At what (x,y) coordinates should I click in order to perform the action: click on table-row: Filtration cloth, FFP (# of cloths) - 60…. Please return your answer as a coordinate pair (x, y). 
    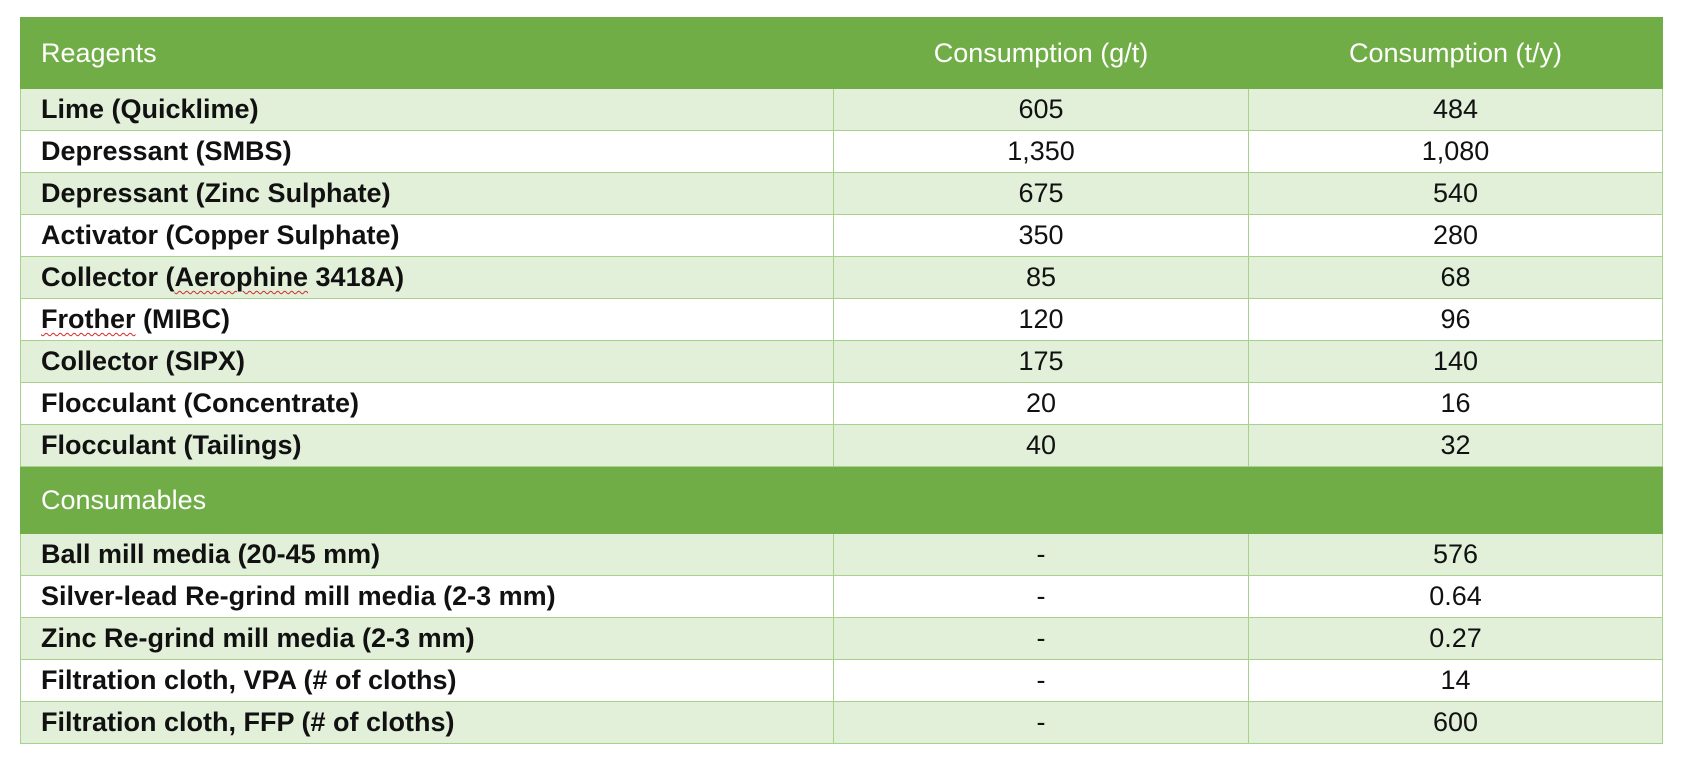
    Looking at the image, I should click on (841, 722).